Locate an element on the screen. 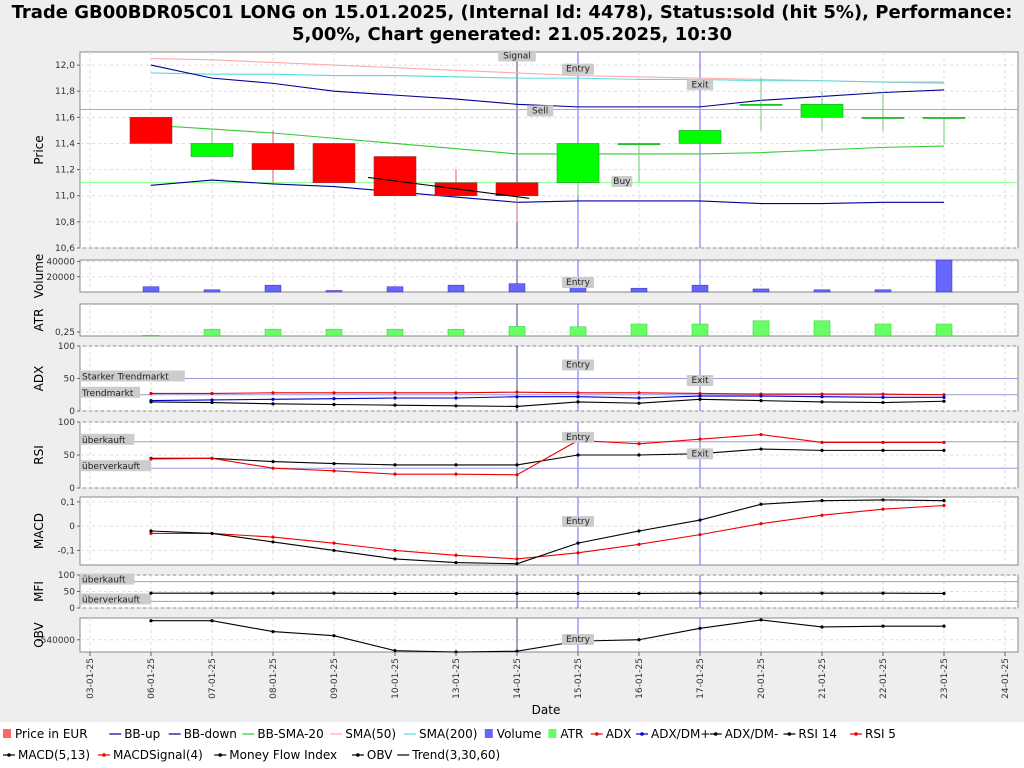  atr-plot-area is located at coordinates (549, 320).